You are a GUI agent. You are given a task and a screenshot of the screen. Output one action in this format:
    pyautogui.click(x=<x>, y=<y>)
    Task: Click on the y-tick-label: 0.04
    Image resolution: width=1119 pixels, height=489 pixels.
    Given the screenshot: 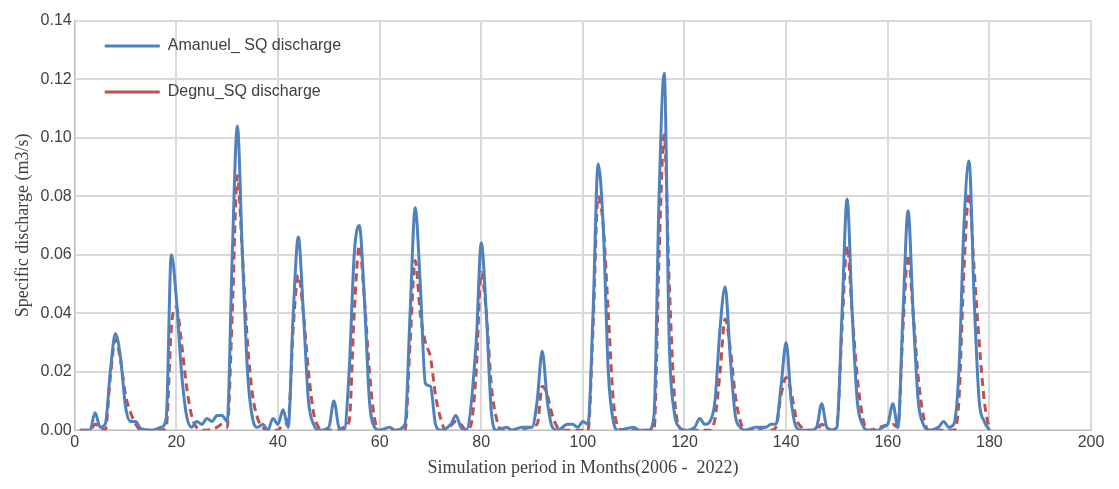 What is the action you would take?
    pyautogui.click(x=56, y=312)
    